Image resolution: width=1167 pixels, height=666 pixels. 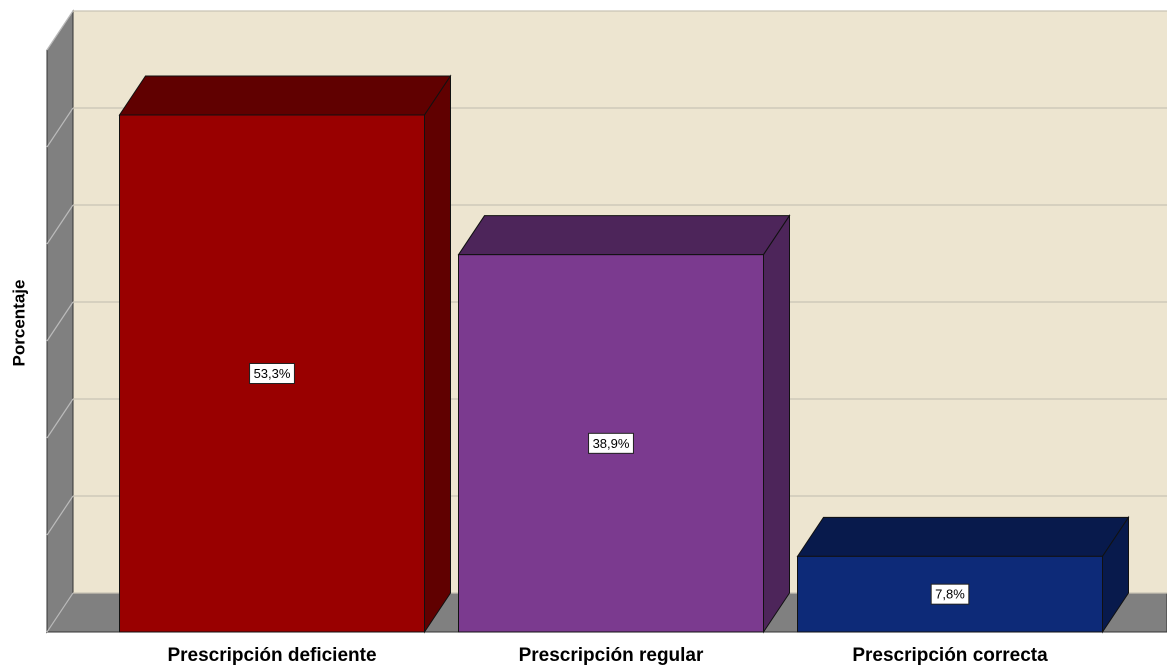 I want to click on data-label: 38,9%, so click(x=611, y=443).